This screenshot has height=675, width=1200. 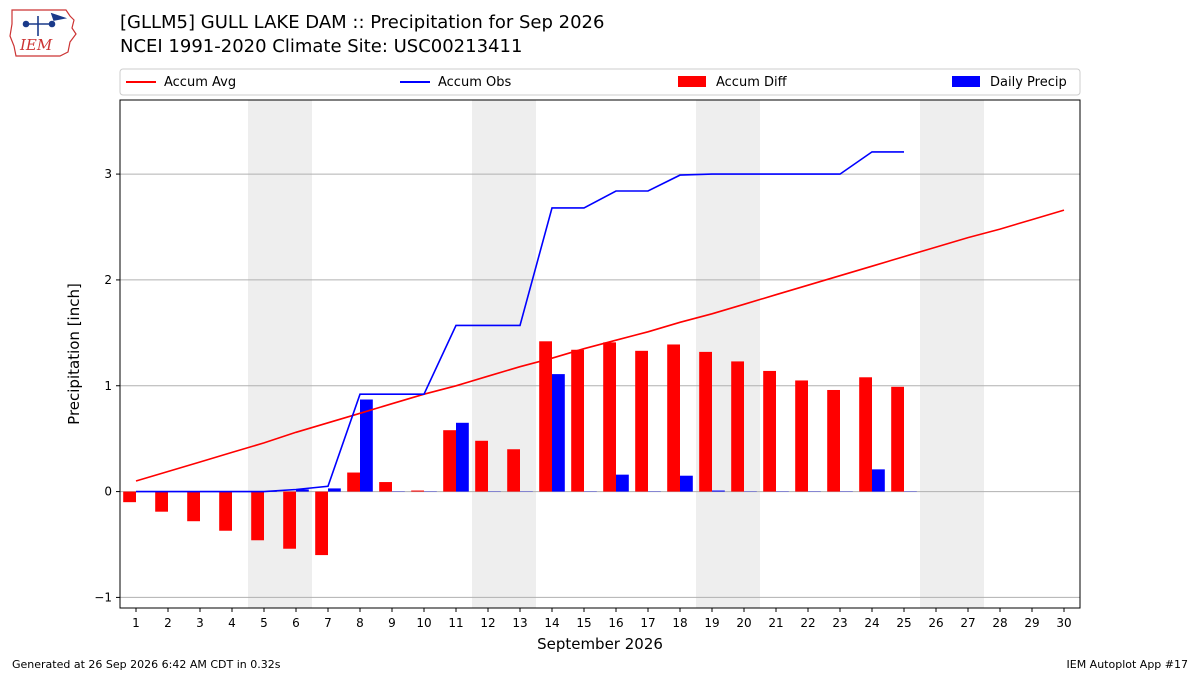 I want to click on legend-daily-precip-label: Daily Precip, so click(x=1028, y=82).